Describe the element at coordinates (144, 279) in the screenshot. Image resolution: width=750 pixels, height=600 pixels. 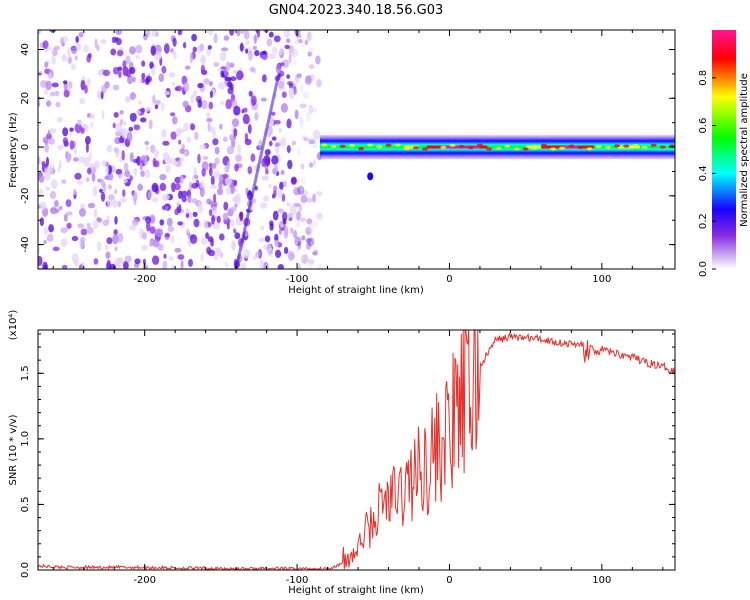
I see `spectrogram-x-tick-label: -200` at that location.